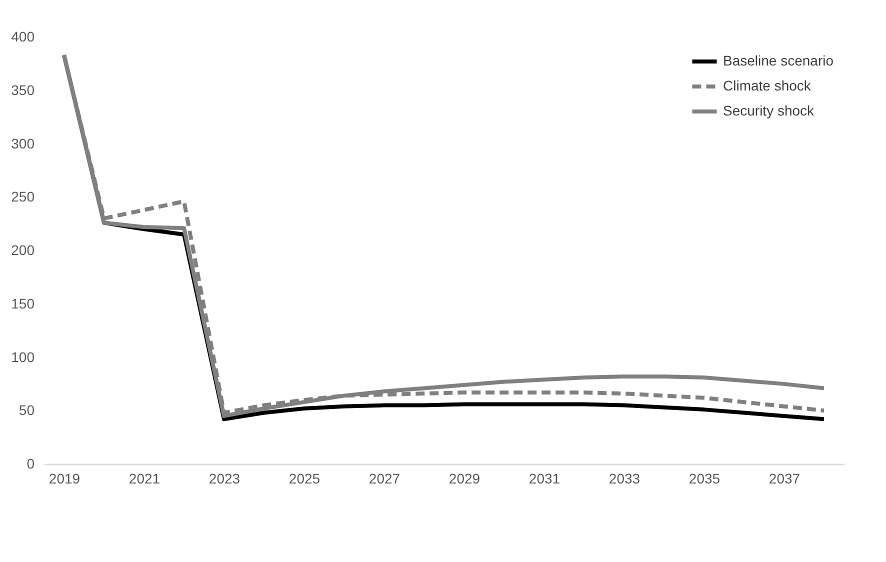  I want to click on x-tick-label: 2021, so click(144, 478).